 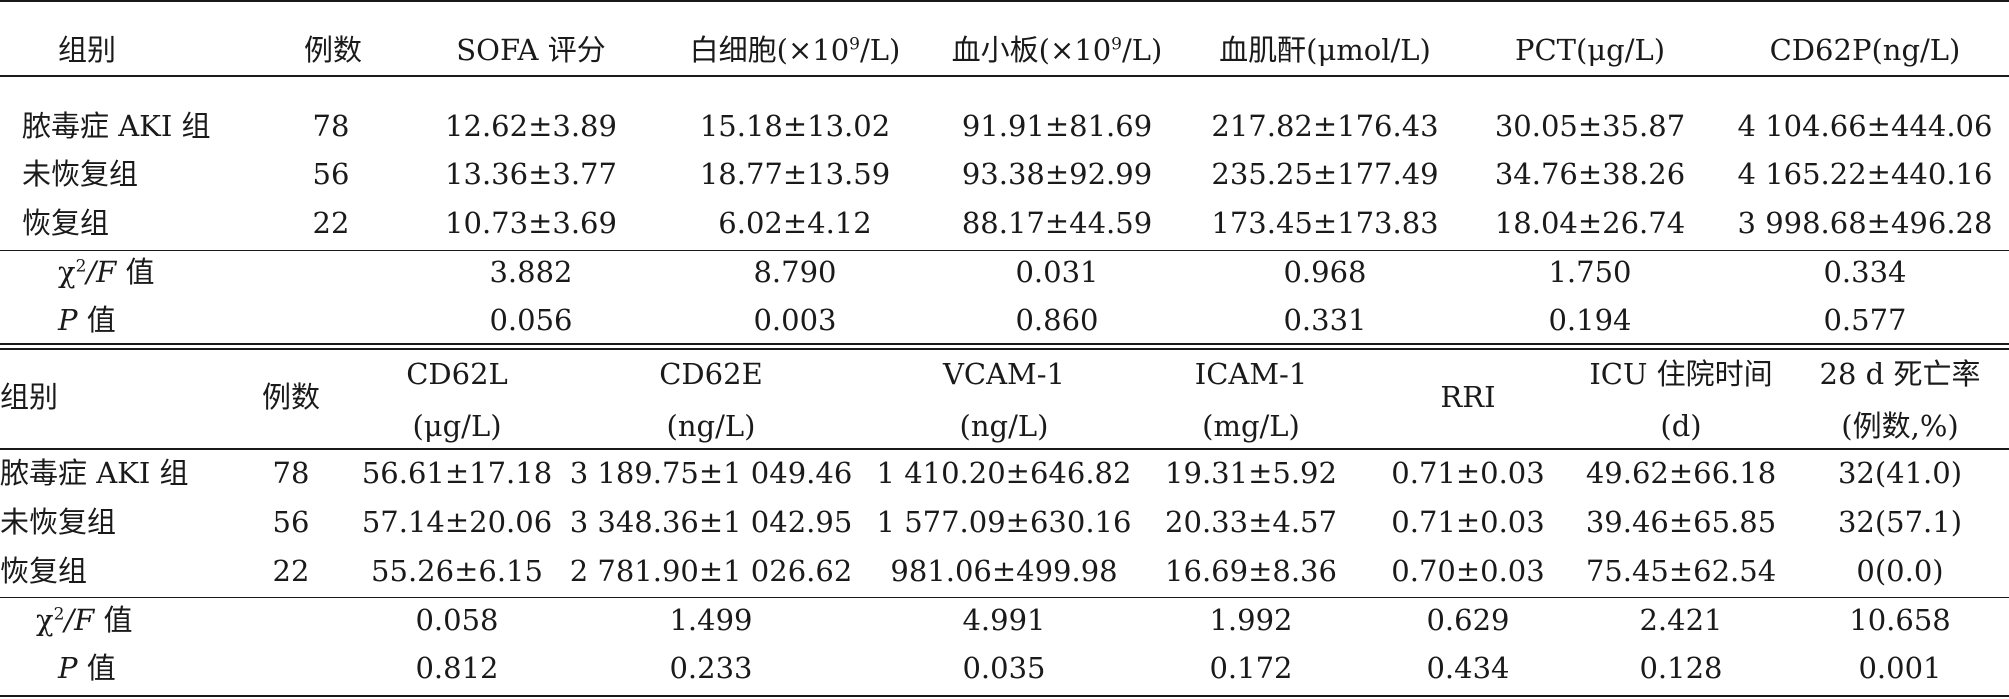 What do you see at coordinates (291, 571) in the screenshot?
I see `t2-cell-n: 22` at bounding box center [291, 571].